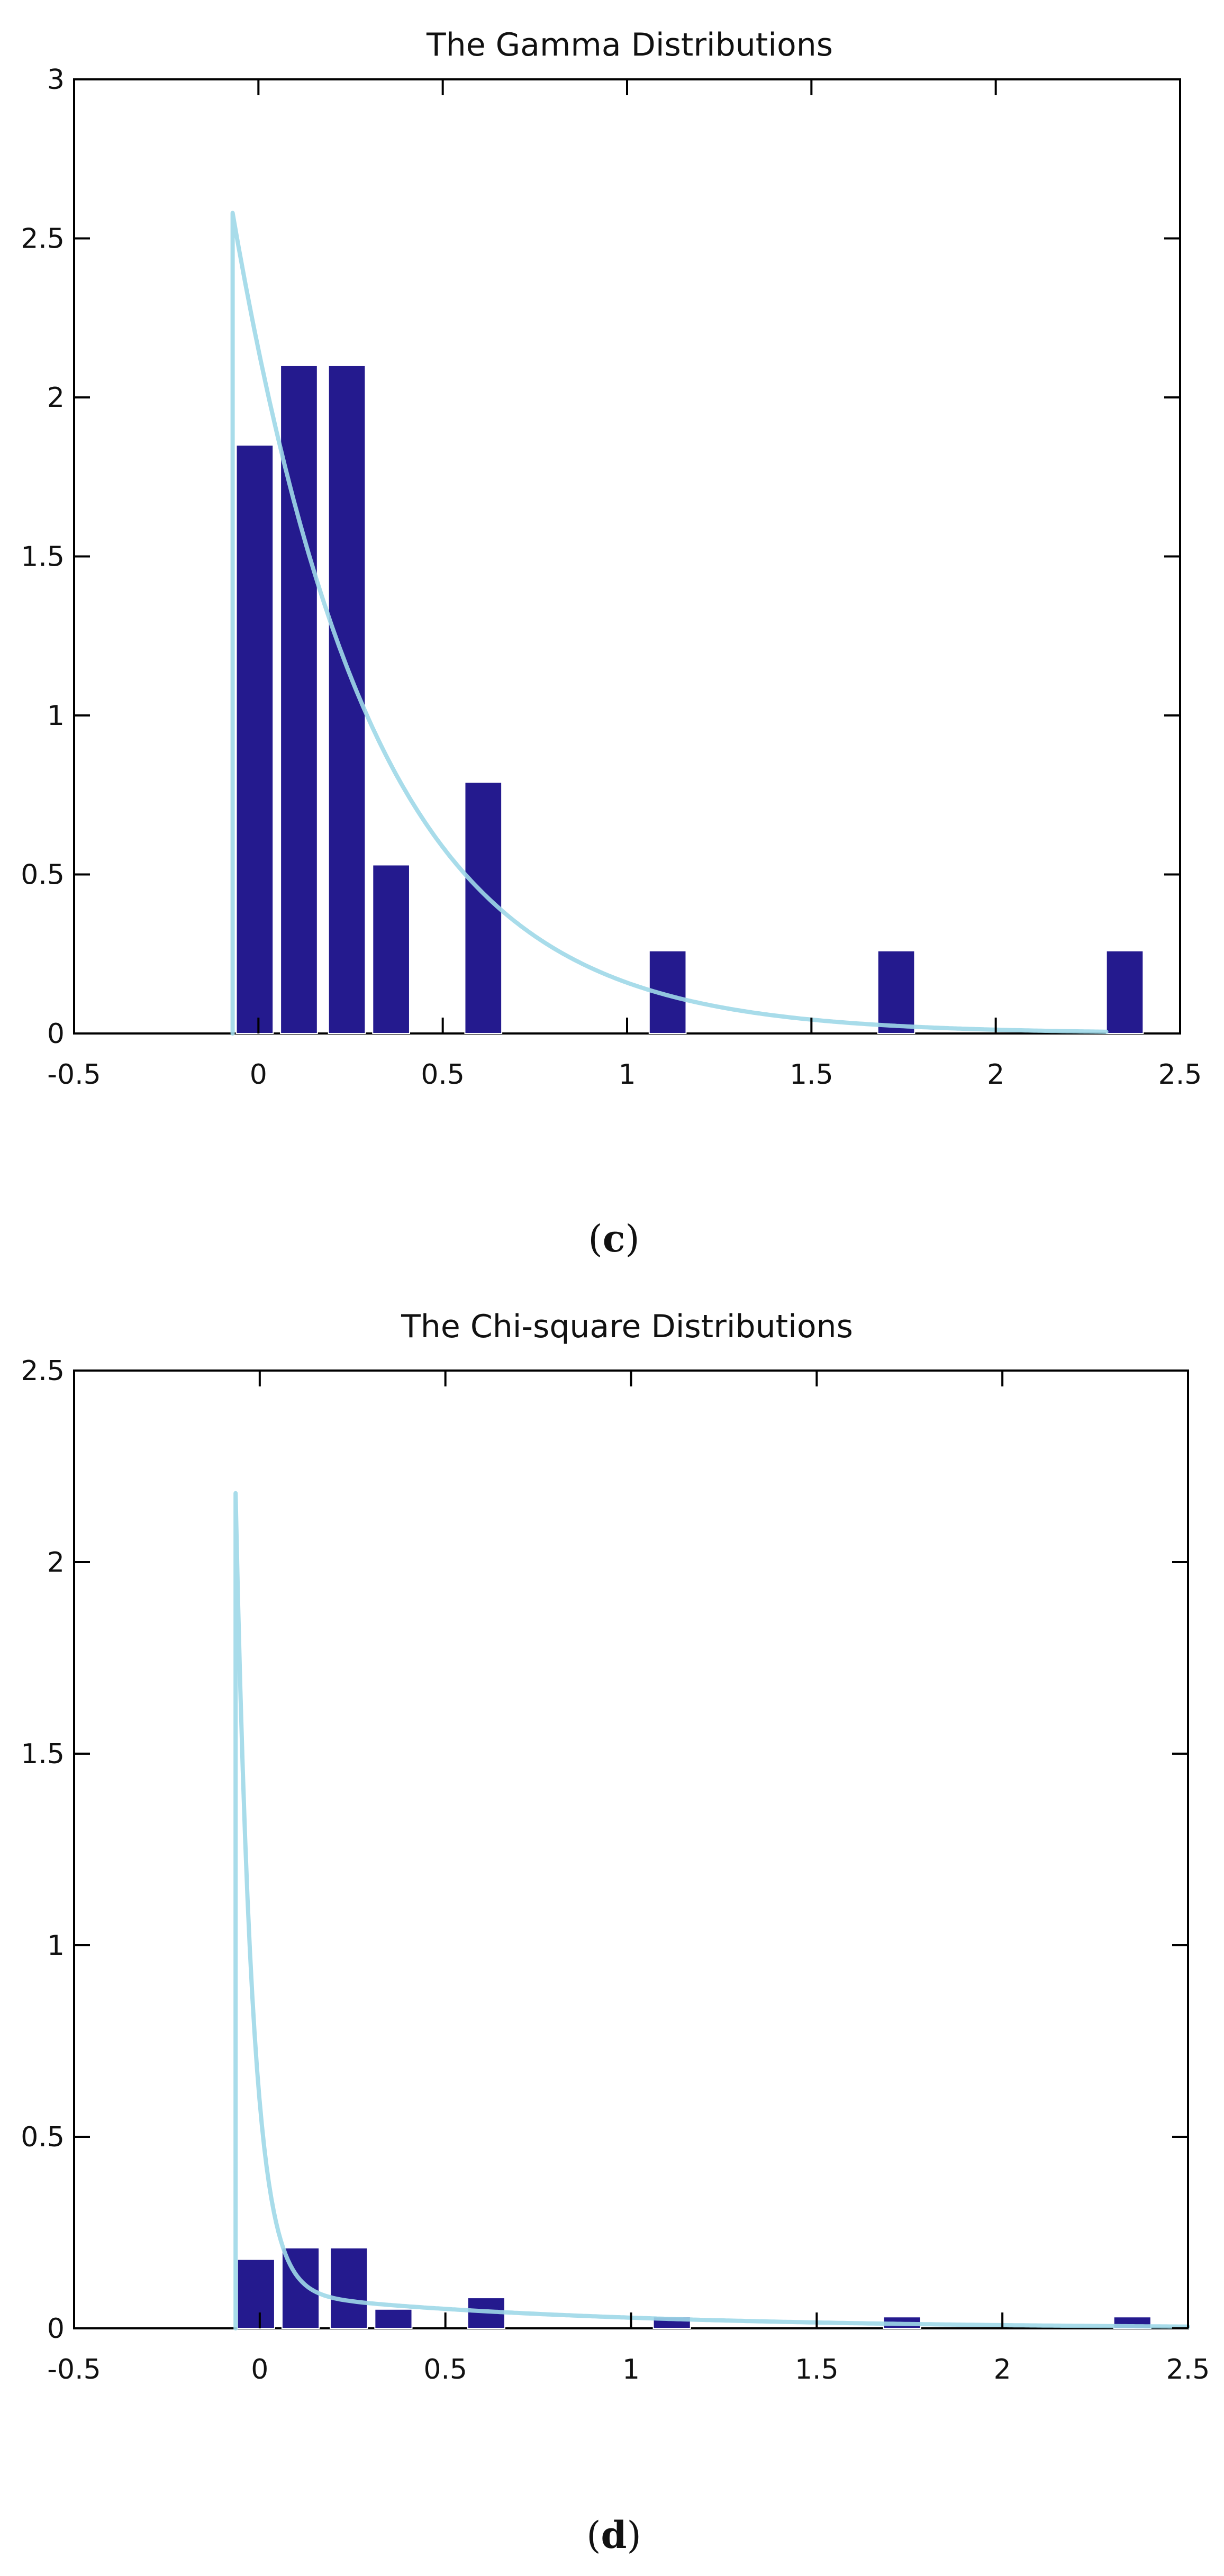 The image size is (1224, 2576). I want to click on caption-letter: d, so click(614, 2535).